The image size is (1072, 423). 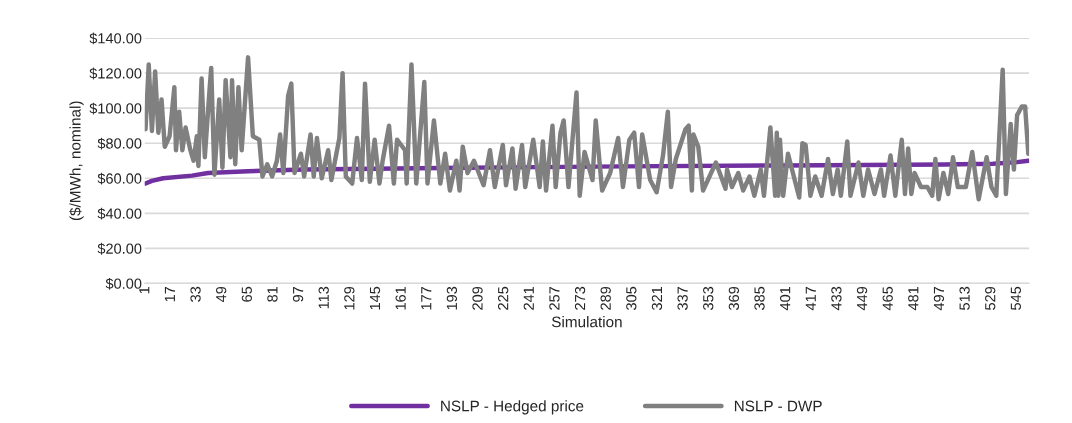 What do you see at coordinates (512, 407) in the screenshot?
I see `legend-label: NSLP - Hedged price` at bounding box center [512, 407].